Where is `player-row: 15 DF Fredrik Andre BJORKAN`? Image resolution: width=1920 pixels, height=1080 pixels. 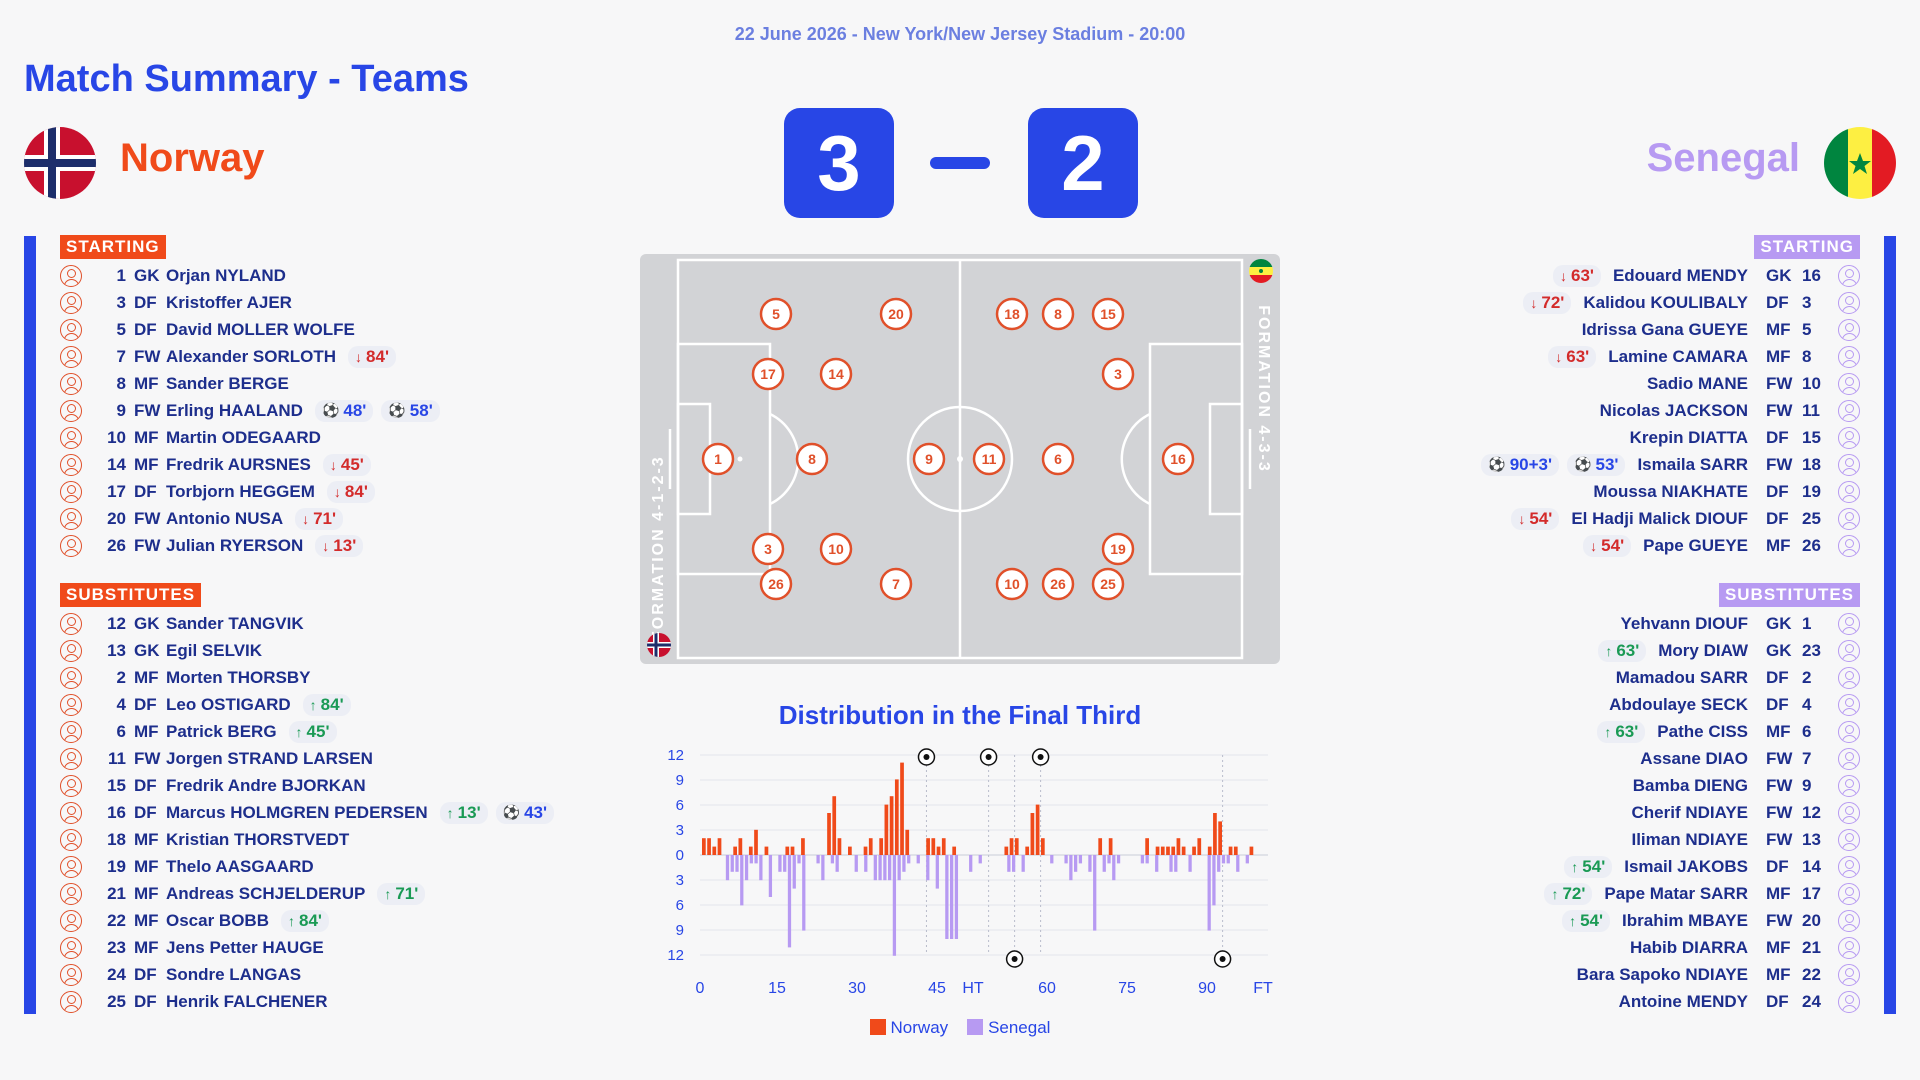
player-row: 15 DF Fredrik Andre BJORKAN is located at coordinates (370, 785).